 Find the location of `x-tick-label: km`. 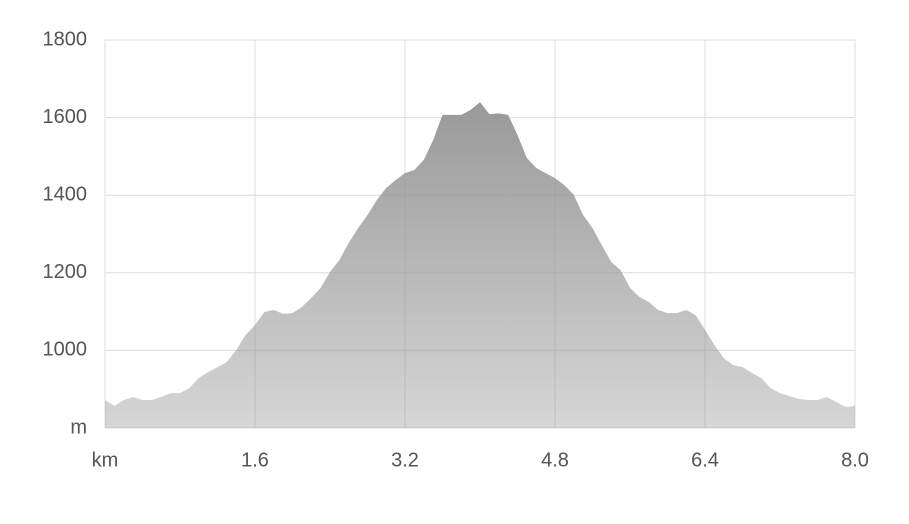

x-tick-label: km is located at coordinates (105, 460).